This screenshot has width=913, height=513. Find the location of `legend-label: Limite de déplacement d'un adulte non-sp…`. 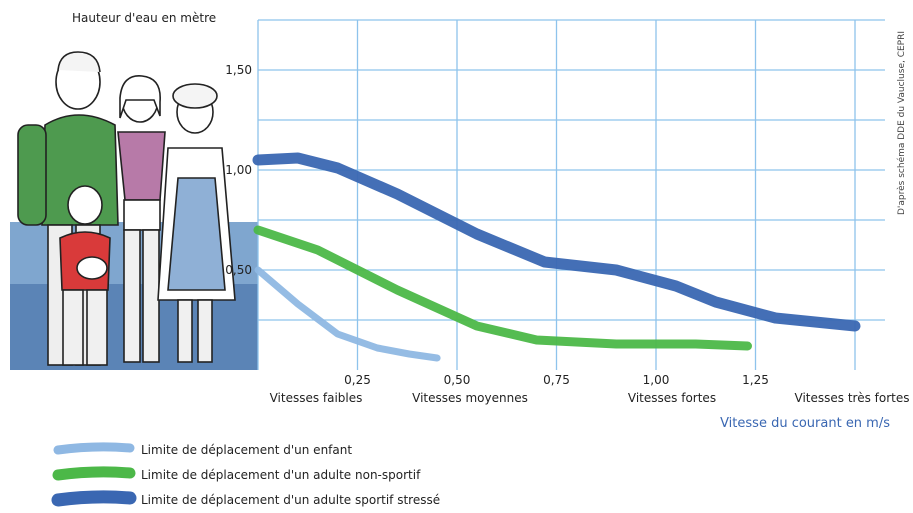

legend-label: Limite de déplacement d'un adulte non-sp… is located at coordinates (281, 475).